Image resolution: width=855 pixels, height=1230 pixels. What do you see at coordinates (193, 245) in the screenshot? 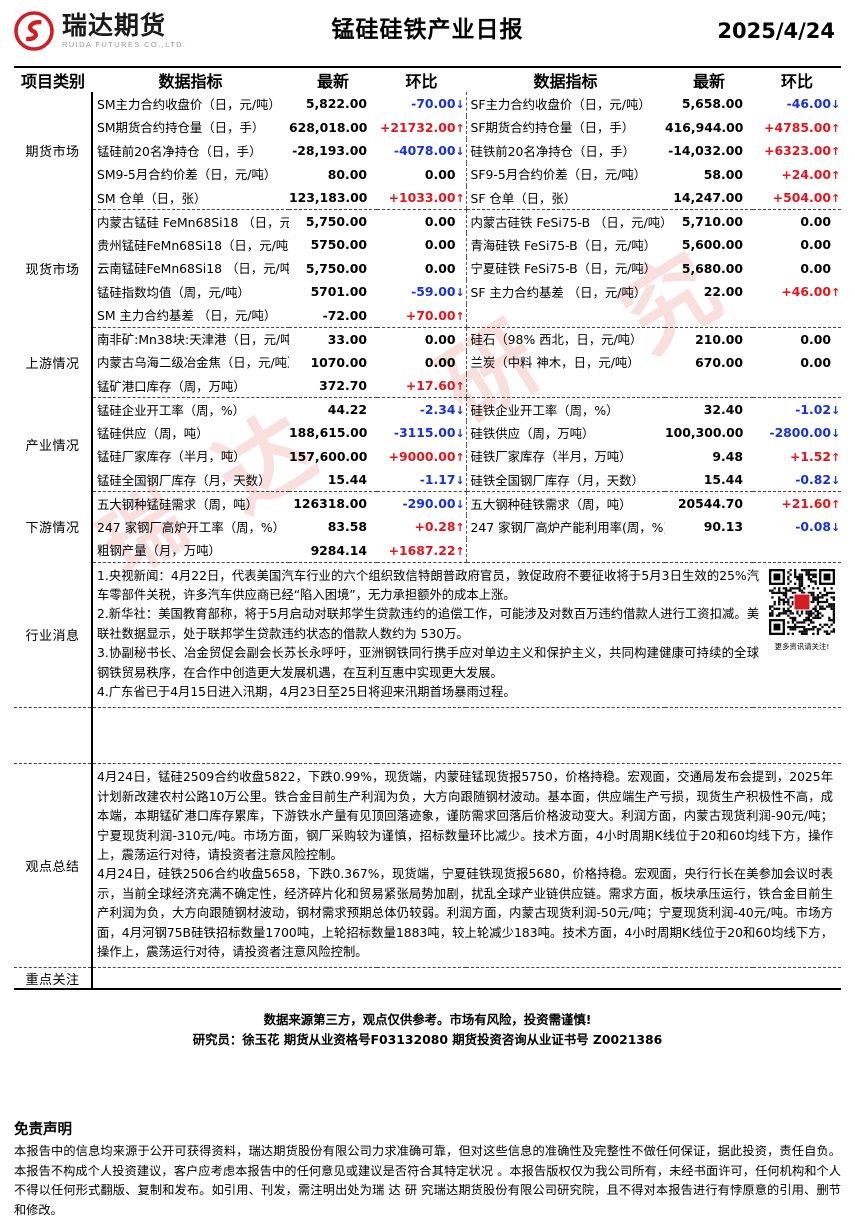
I see `indicator-name-left: 贵州锰硅FeMn68Si18（日，元/吨）` at bounding box center [193, 245].